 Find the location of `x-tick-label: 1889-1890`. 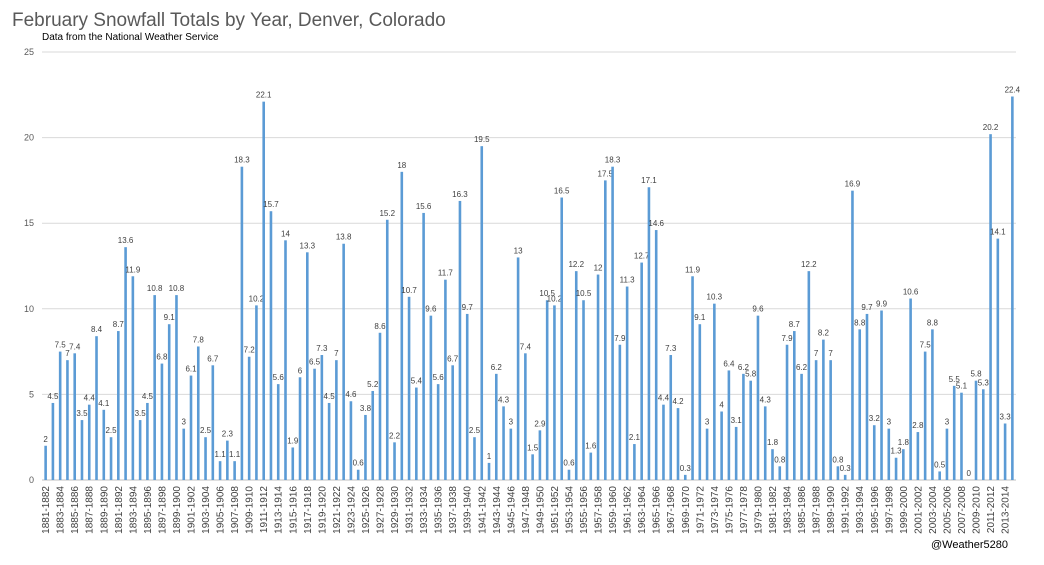

x-tick-label: 1889-1890 is located at coordinates (104, 510).